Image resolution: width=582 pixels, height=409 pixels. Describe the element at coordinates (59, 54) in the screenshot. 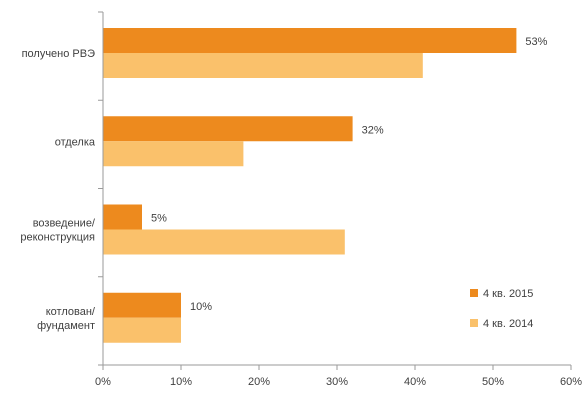

I see `category-label-0: получено РВЭ` at that location.